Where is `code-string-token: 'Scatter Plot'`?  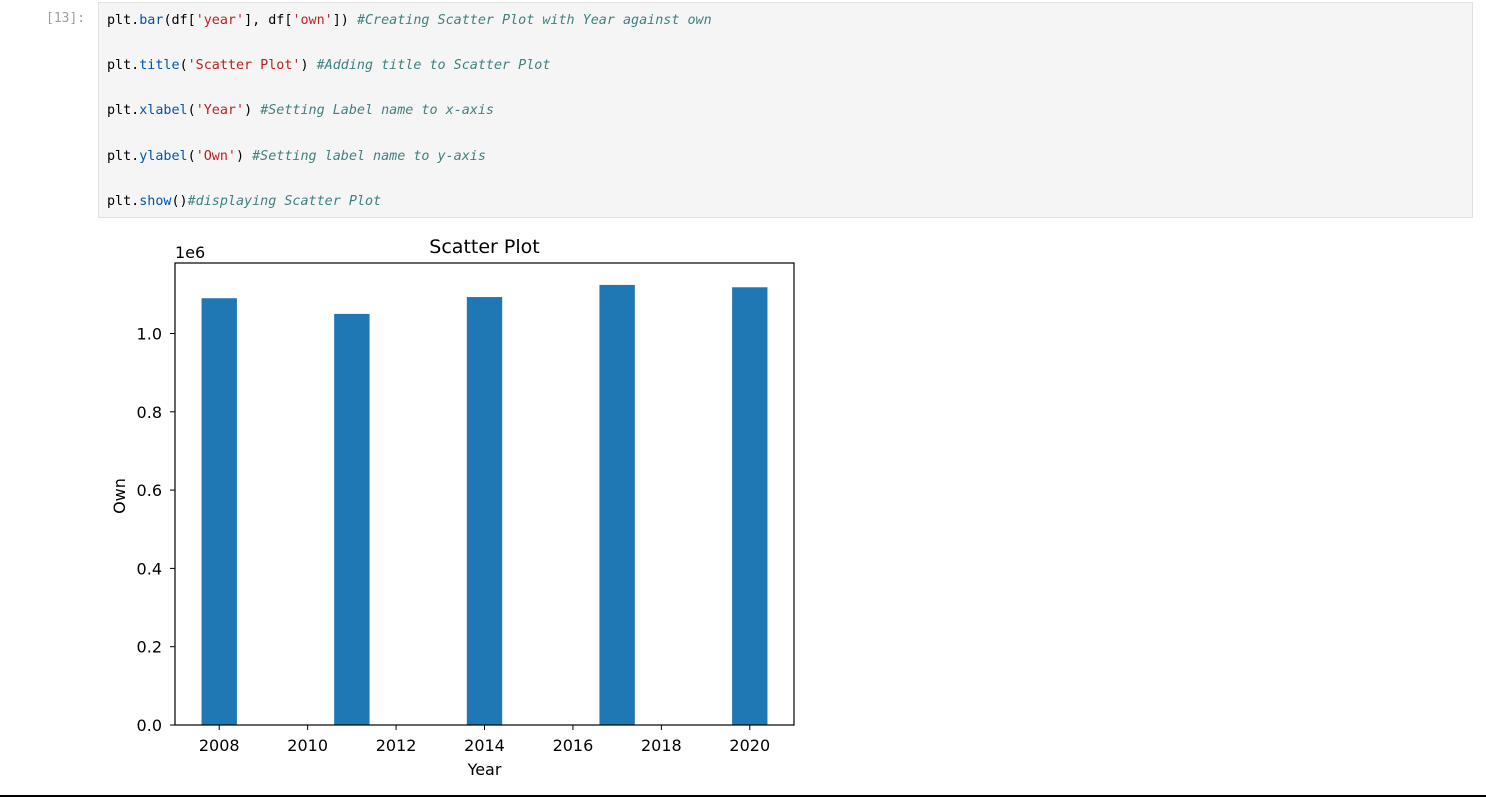
code-string-token: 'Scatter Plot' is located at coordinates (244, 65).